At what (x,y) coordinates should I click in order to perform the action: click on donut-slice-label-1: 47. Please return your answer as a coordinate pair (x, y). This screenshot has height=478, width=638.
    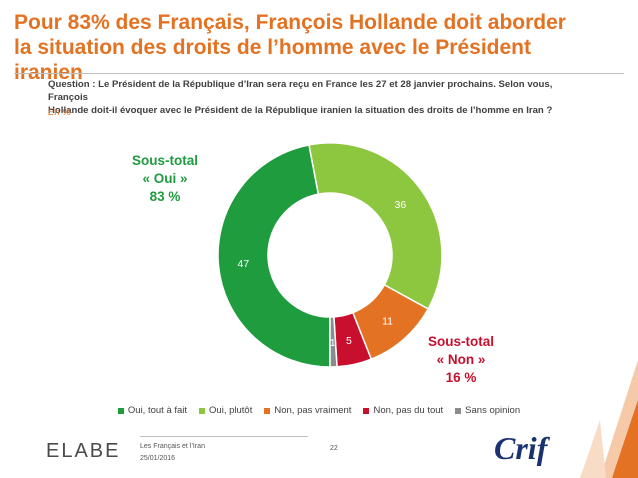
    Looking at the image, I should click on (244, 264).